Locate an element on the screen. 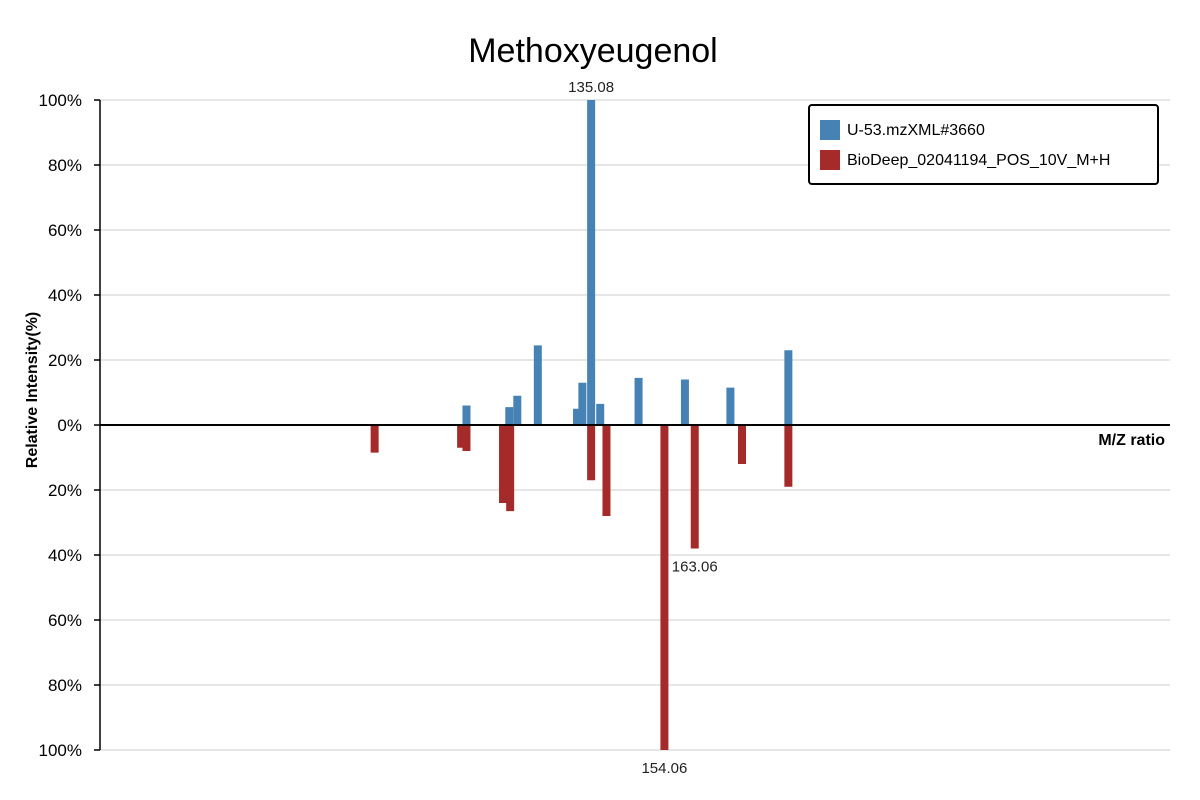 The width and height of the screenshot is (1200, 800). peak-annotation: 135.08 is located at coordinates (591, 87).